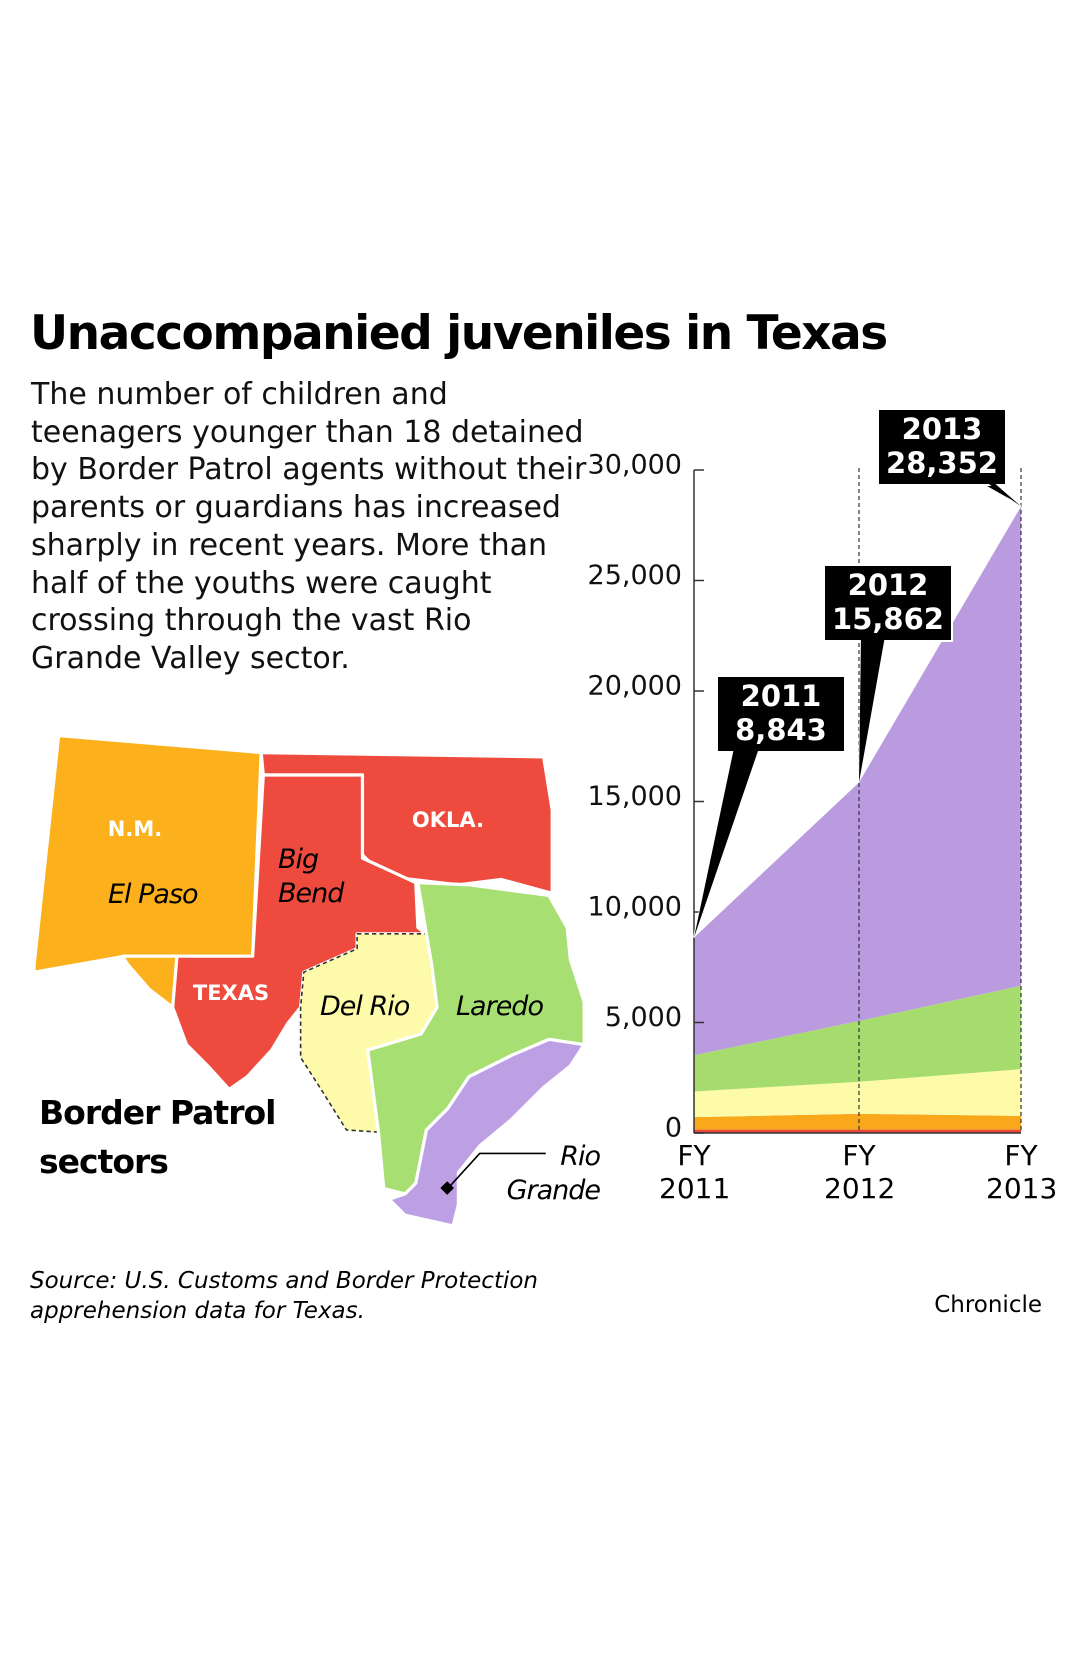 The width and height of the screenshot is (1066, 1665). I want to click on callout-value: 8,843, so click(781, 730).